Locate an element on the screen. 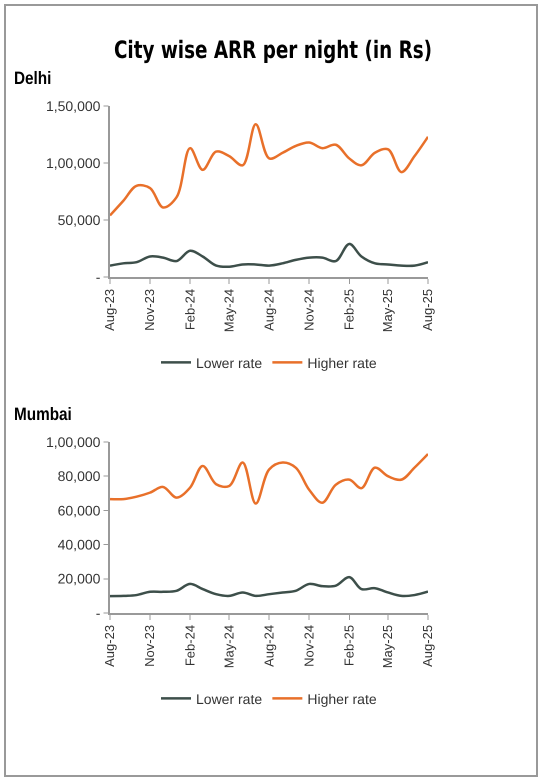  chart-title: Mumbai is located at coordinates (43, 415).